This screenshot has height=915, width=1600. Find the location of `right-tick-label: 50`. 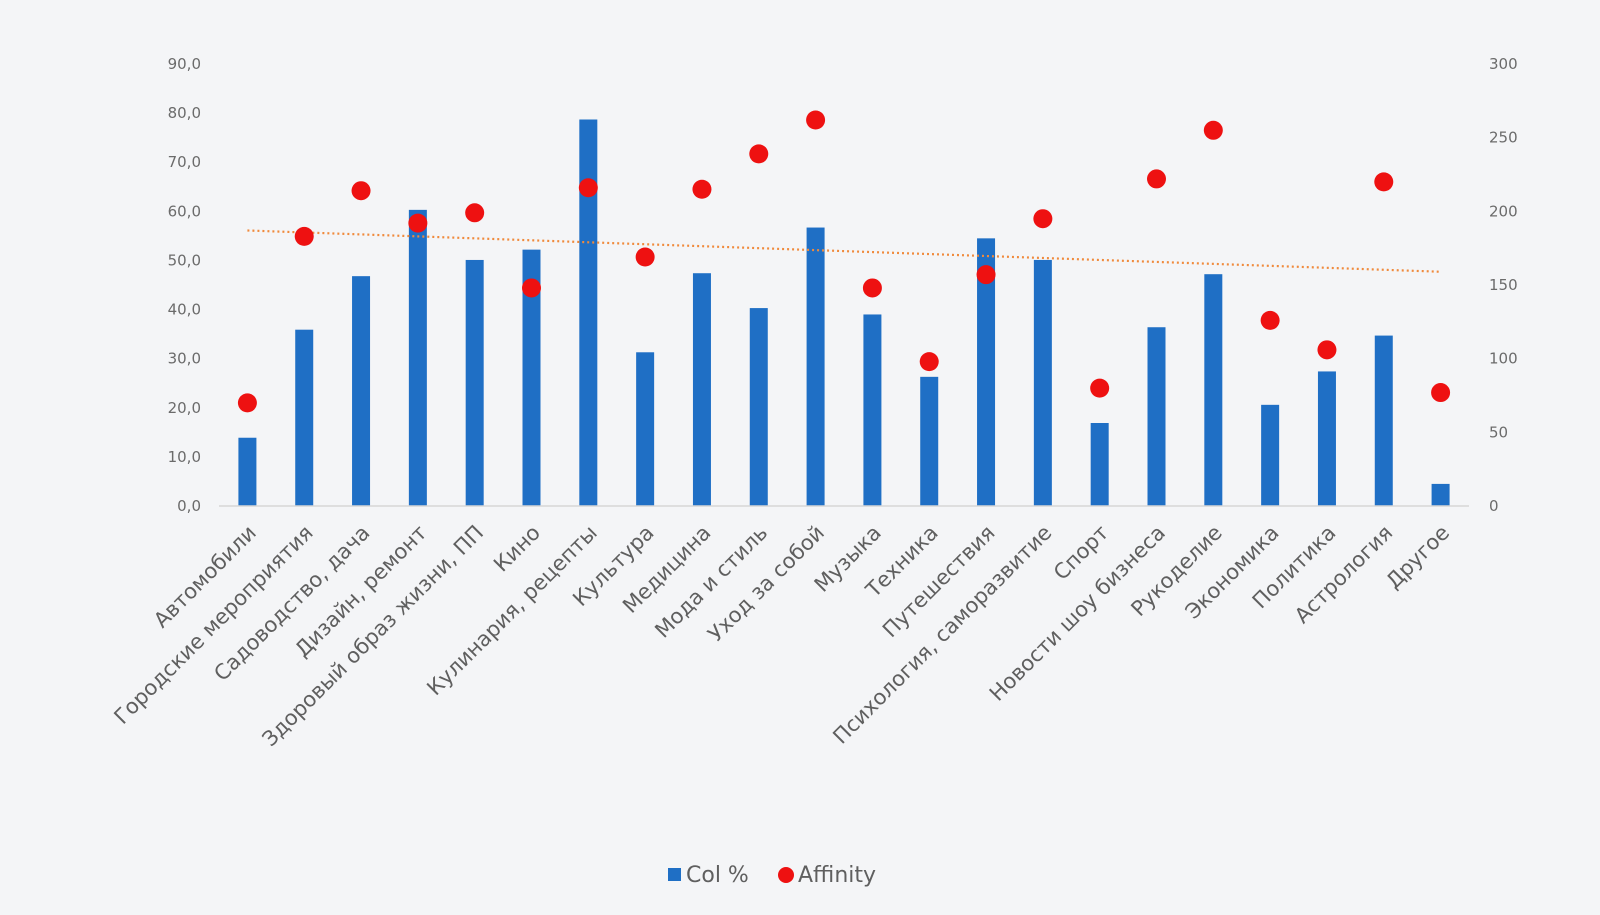

right-tick-label: 50 is located at coordinates (1498, 432).